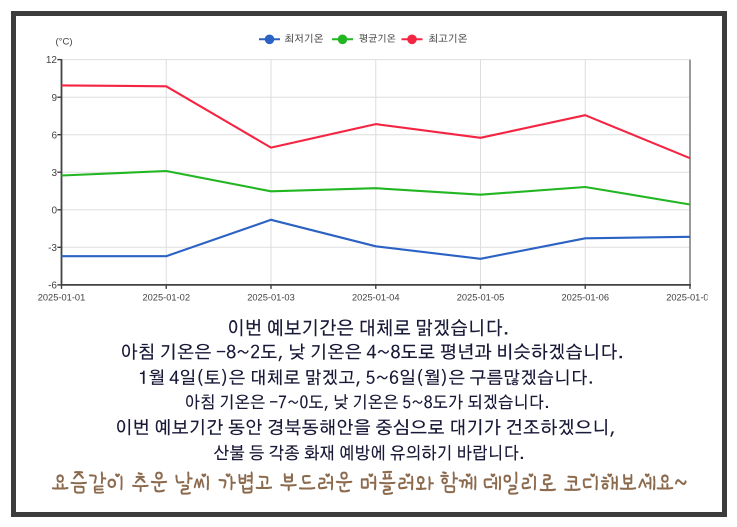 The image size is (737, 527). What do you see at coordinates (690, 297) in the screenshot?
I see `svg-text: 2025-01-07` at bounding box center [690, 297].